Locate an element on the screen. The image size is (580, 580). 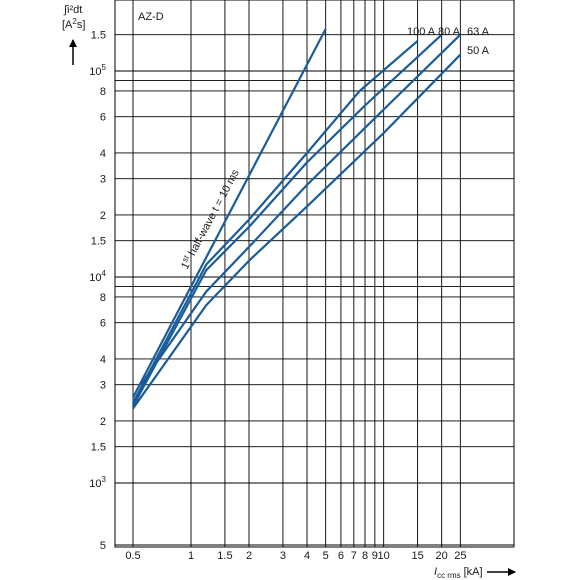
x-tick-label: 8 is located at coordinates (365, 556).